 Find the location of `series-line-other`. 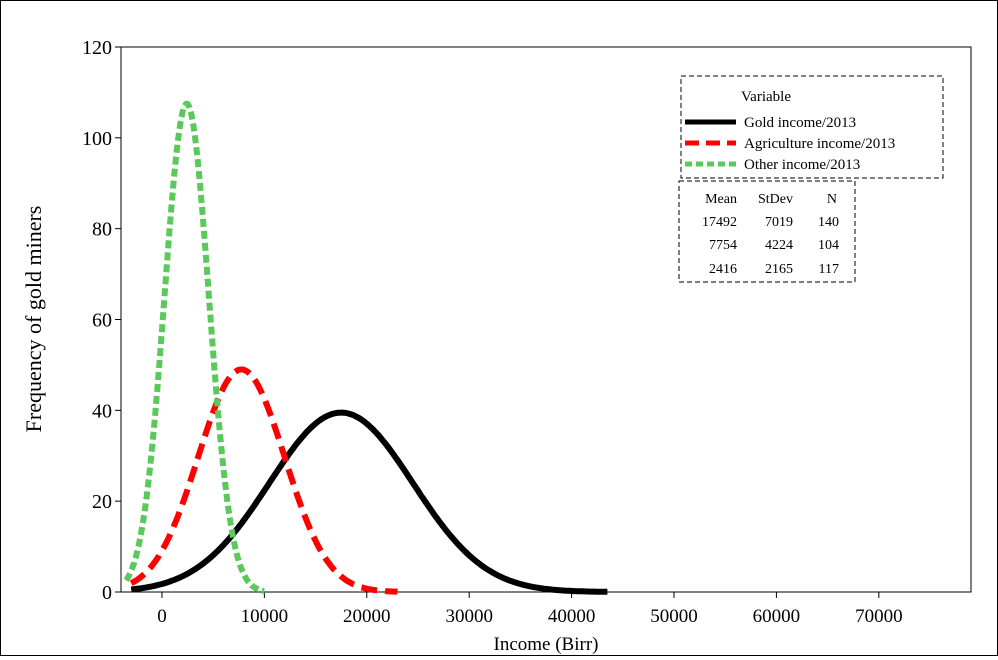

series-line-other is located at coordinates (195, 347).